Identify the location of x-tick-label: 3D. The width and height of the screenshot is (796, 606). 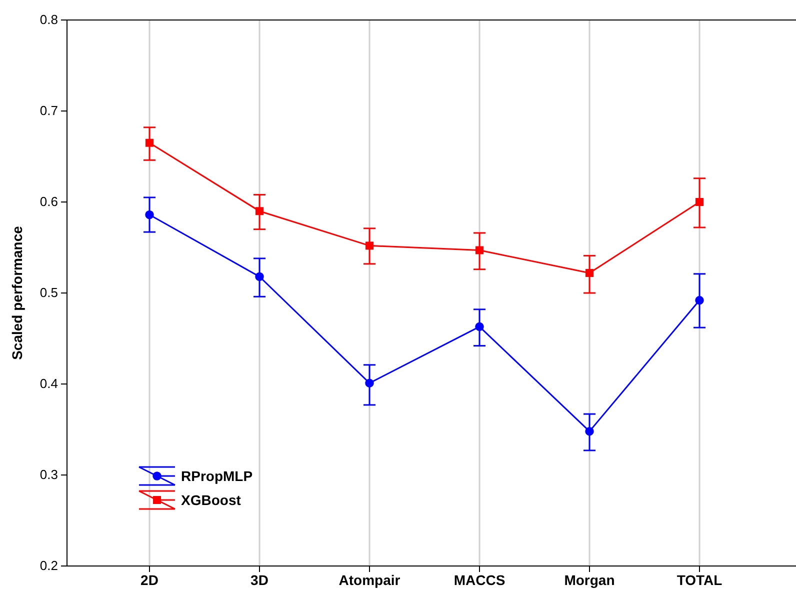
(259, 580).